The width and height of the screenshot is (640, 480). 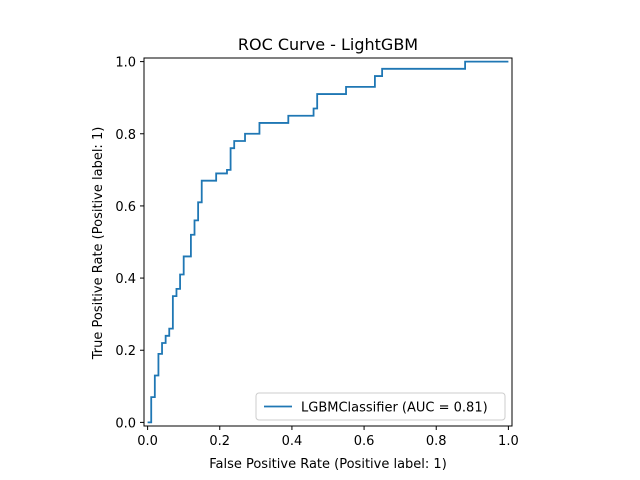 I want to click on legend-box, so click(x=380, y=406).